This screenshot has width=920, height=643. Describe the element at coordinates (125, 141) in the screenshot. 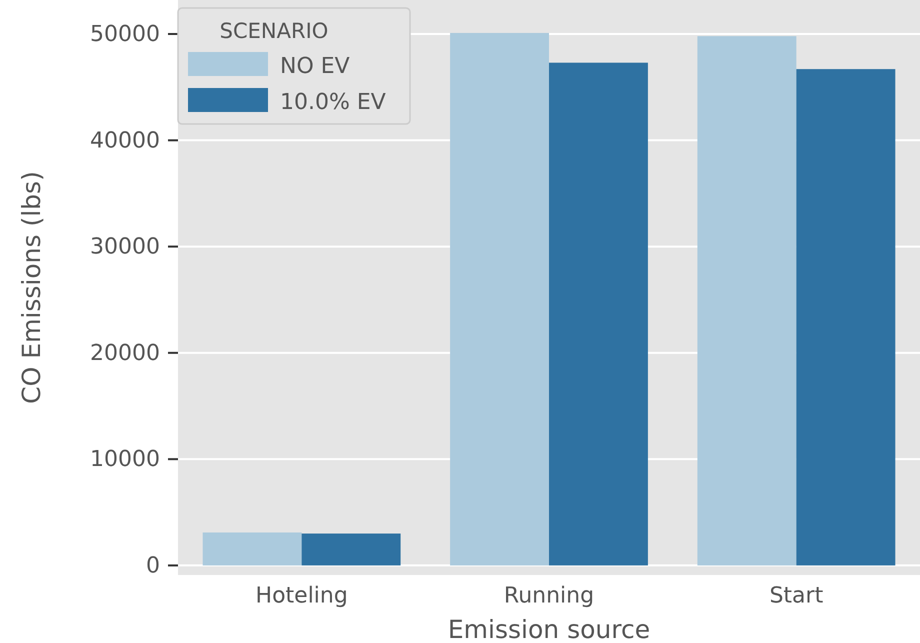

I see `y-tick-label: 40000` at that location.